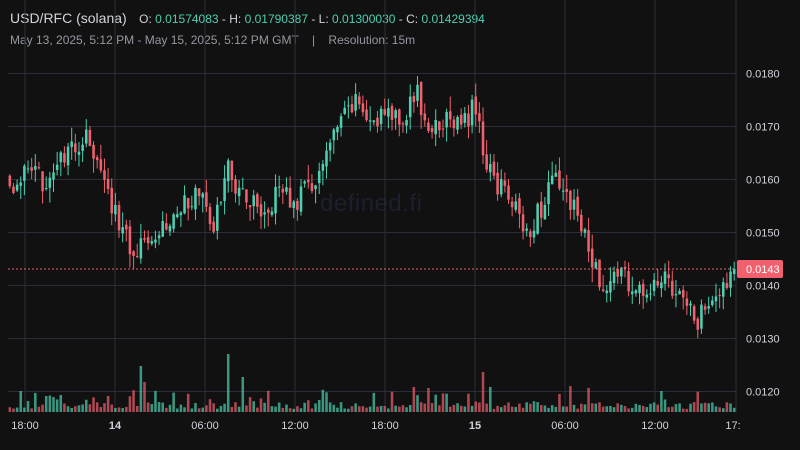  I want to click on resolution-label: Resolution: 15m, so click(372, 40).